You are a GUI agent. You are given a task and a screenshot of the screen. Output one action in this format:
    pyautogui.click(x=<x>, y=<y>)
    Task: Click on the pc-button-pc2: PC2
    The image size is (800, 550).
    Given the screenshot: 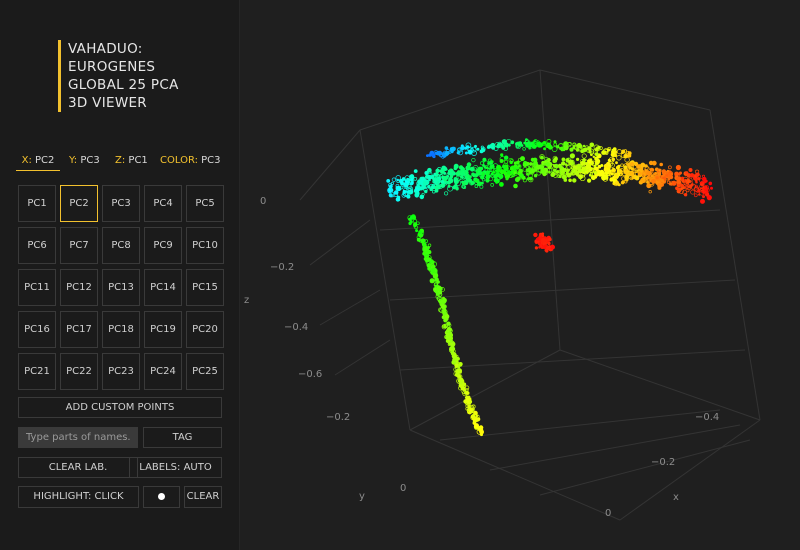 What is the action you would take?
    pyautogui.click(x=79, y=203)
    